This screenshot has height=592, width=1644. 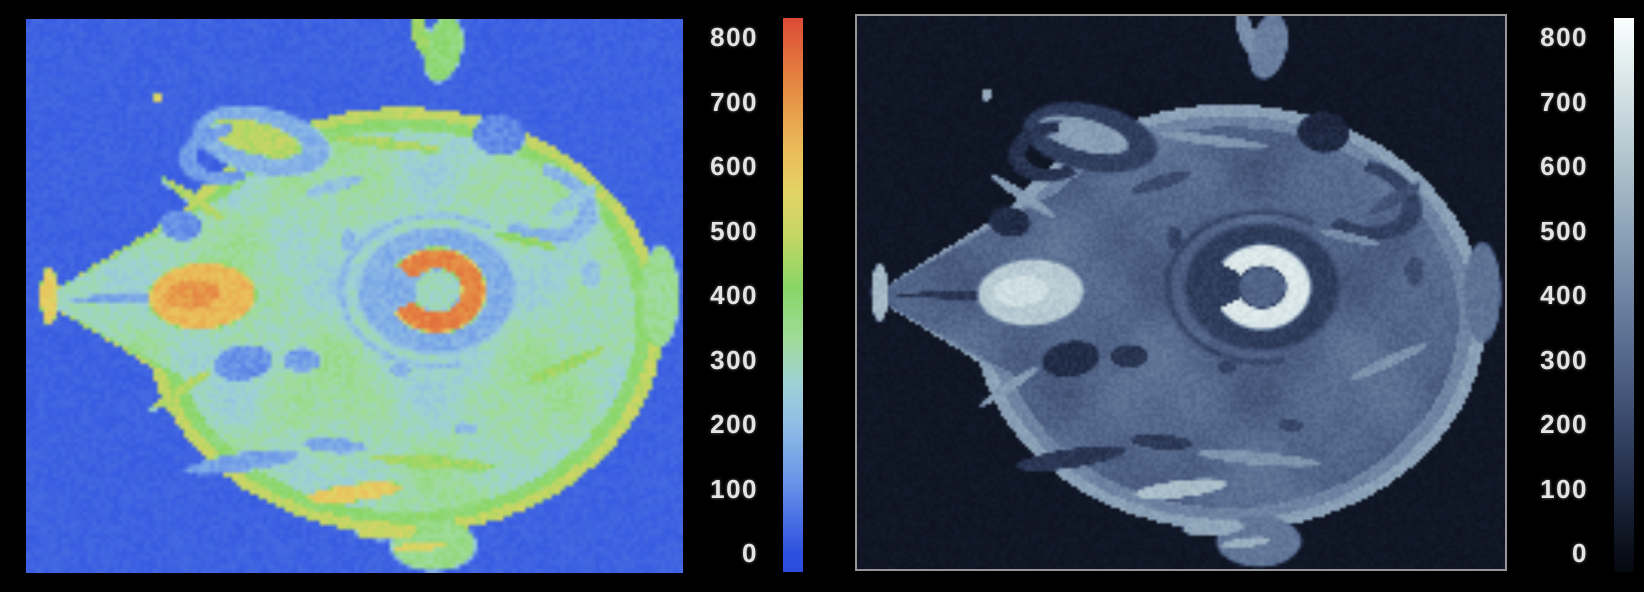 I want to click on colorbar-ticks-grayscale: 800 700 600 500 400 300 200 100 0, so click(x=1551, y=295).